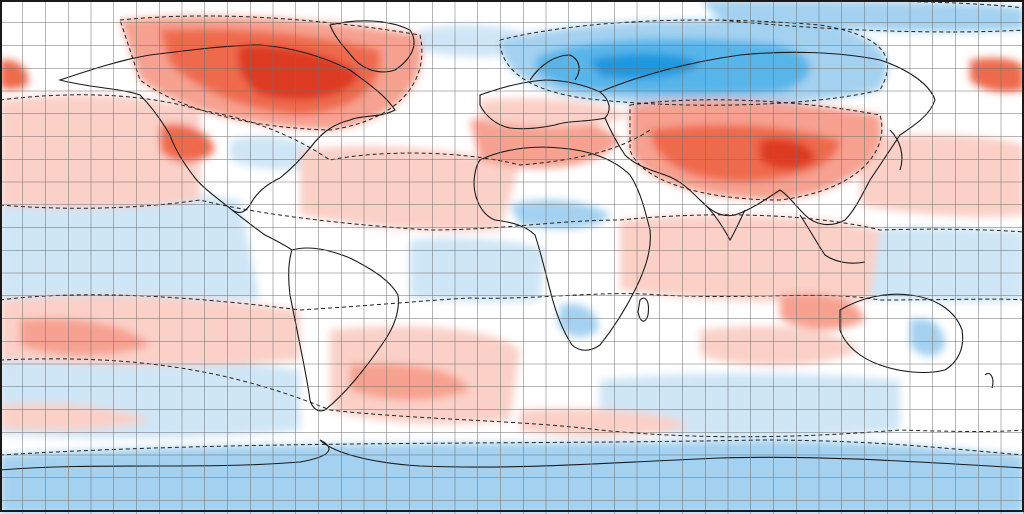 The width and height of the screenshot is (1024, 514). What do you see at coordinates (410, 188) in the screenshot?
I see `warm-band-north-atlantic` at bounding box center [410, 188].